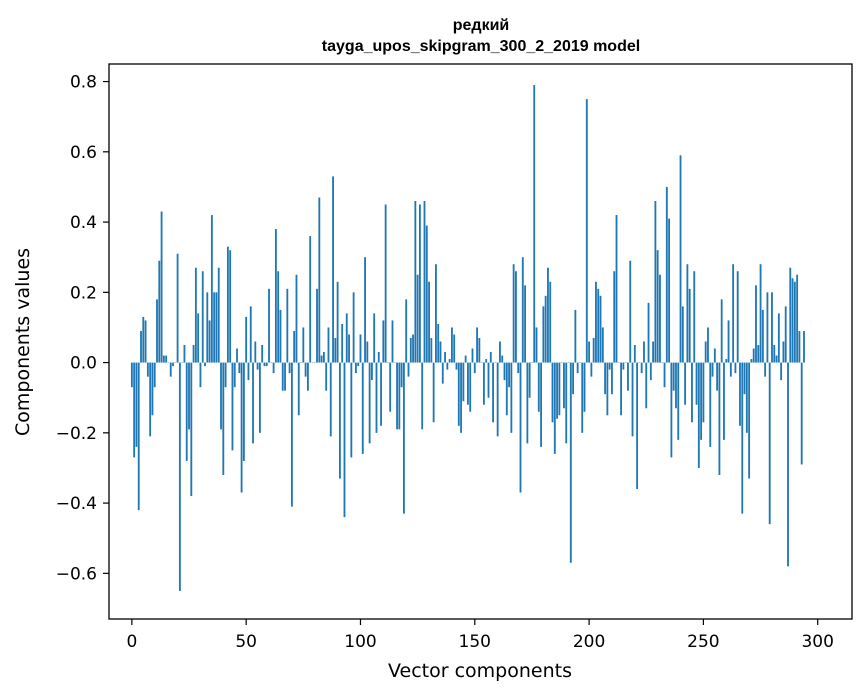 The height and width of the screenshot is (696, 867). What do you see at coordinates (82, 328) in the screenshot?
I see `y-axis-ticks: 0.8 0.6 0.4 0.2 0.0 −0.2 −0.4 −0.6` at bounding box center [82, 328].